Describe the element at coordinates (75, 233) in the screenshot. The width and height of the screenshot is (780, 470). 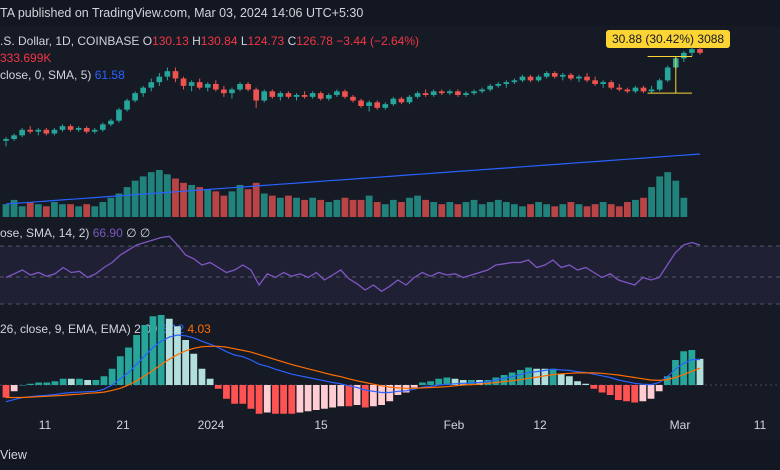
I see `rsi-legend: ose, SMA, 14, 2) 66.90 ∅ ∅` at that location.